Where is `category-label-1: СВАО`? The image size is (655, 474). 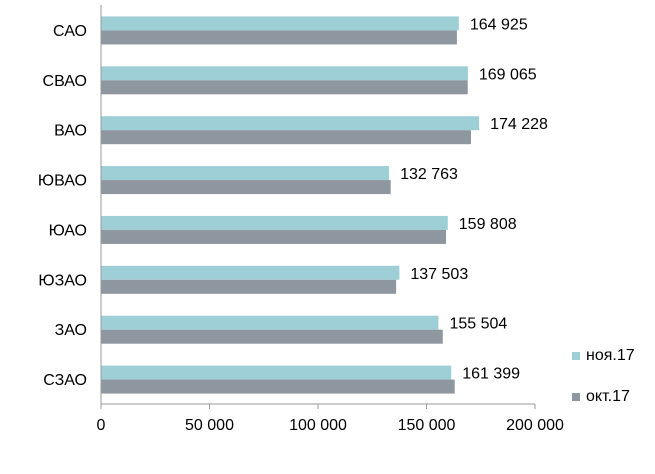 category-label-1: СВАО is located at coordinates (65, 81).